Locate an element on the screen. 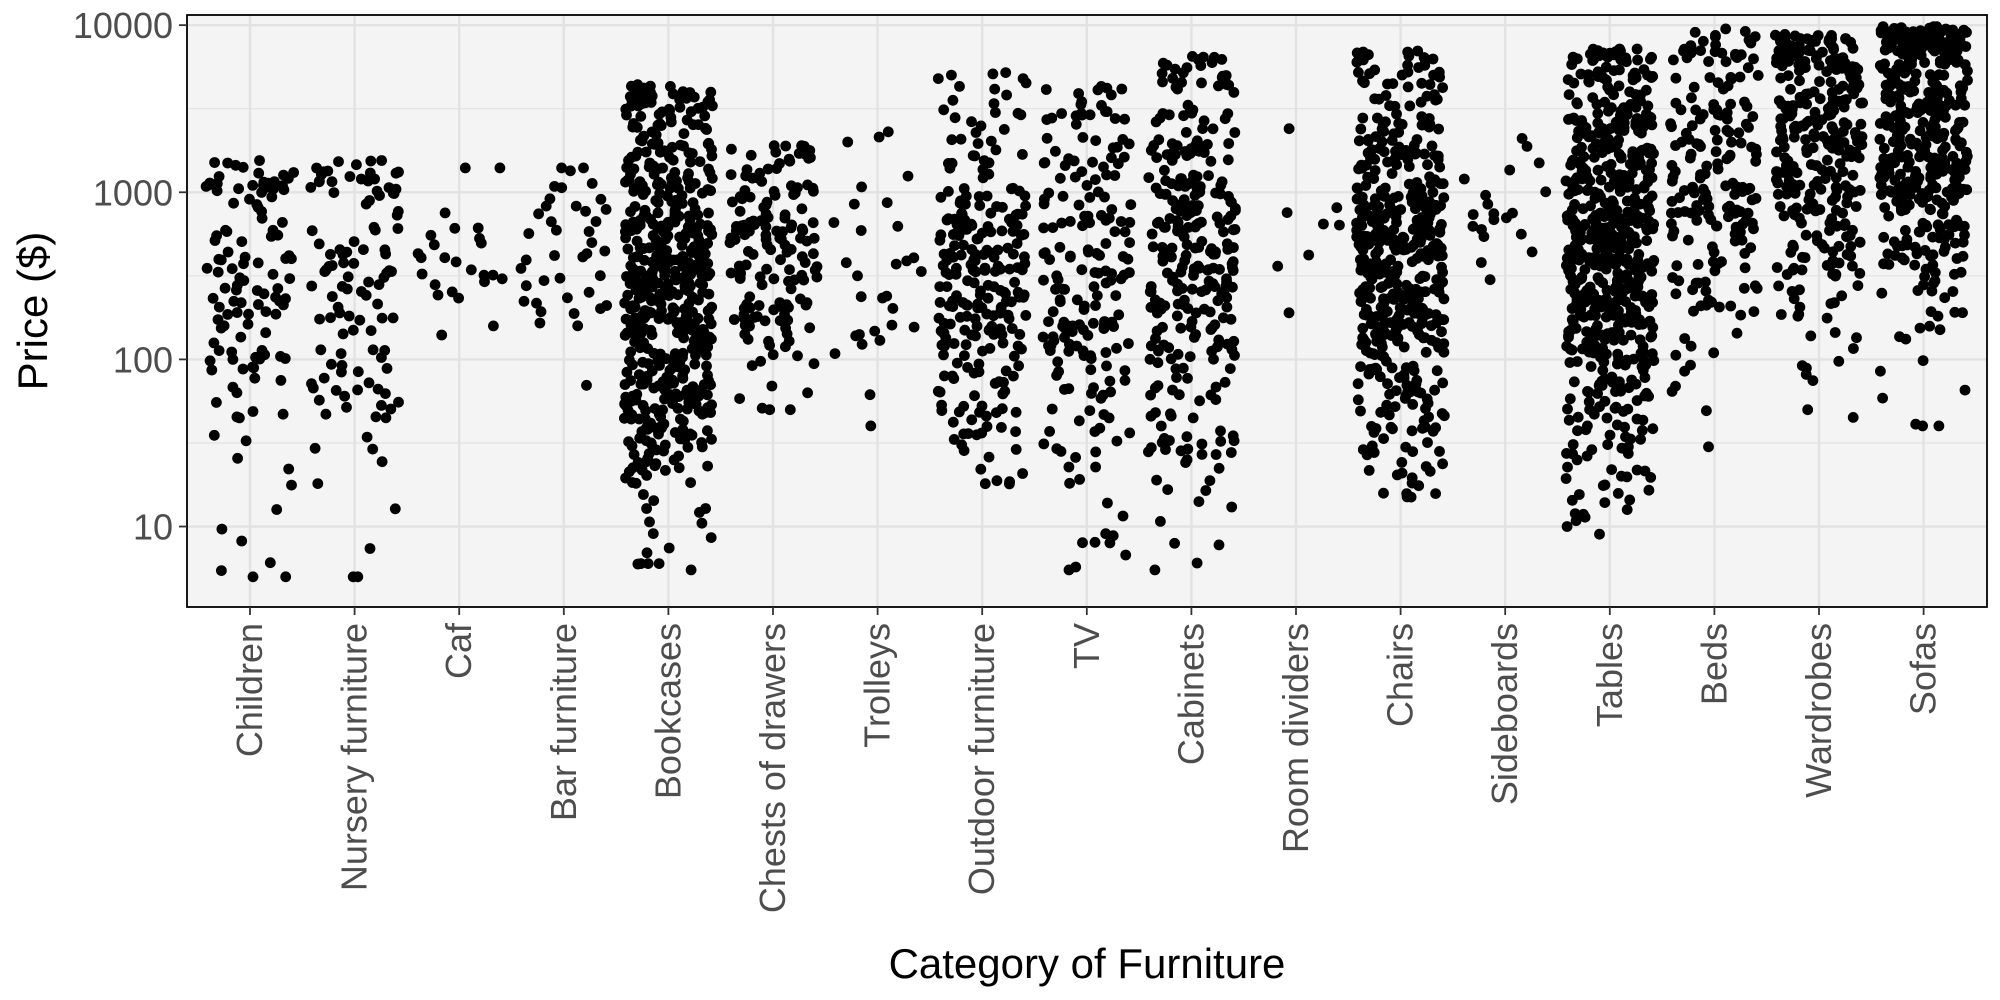  data-point-caf is located at coordinates (471, 270).